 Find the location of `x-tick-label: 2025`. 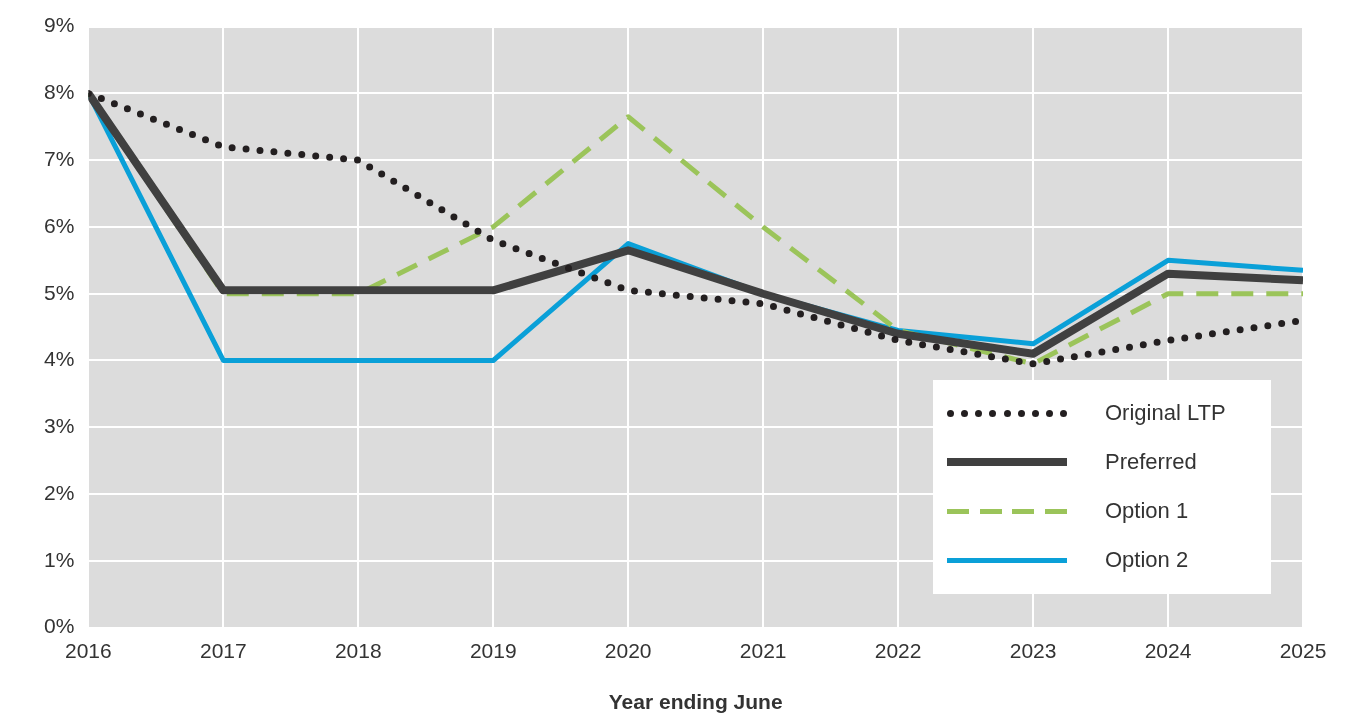

x-tick-label: 2025 is located at coordinates (1303, 650).